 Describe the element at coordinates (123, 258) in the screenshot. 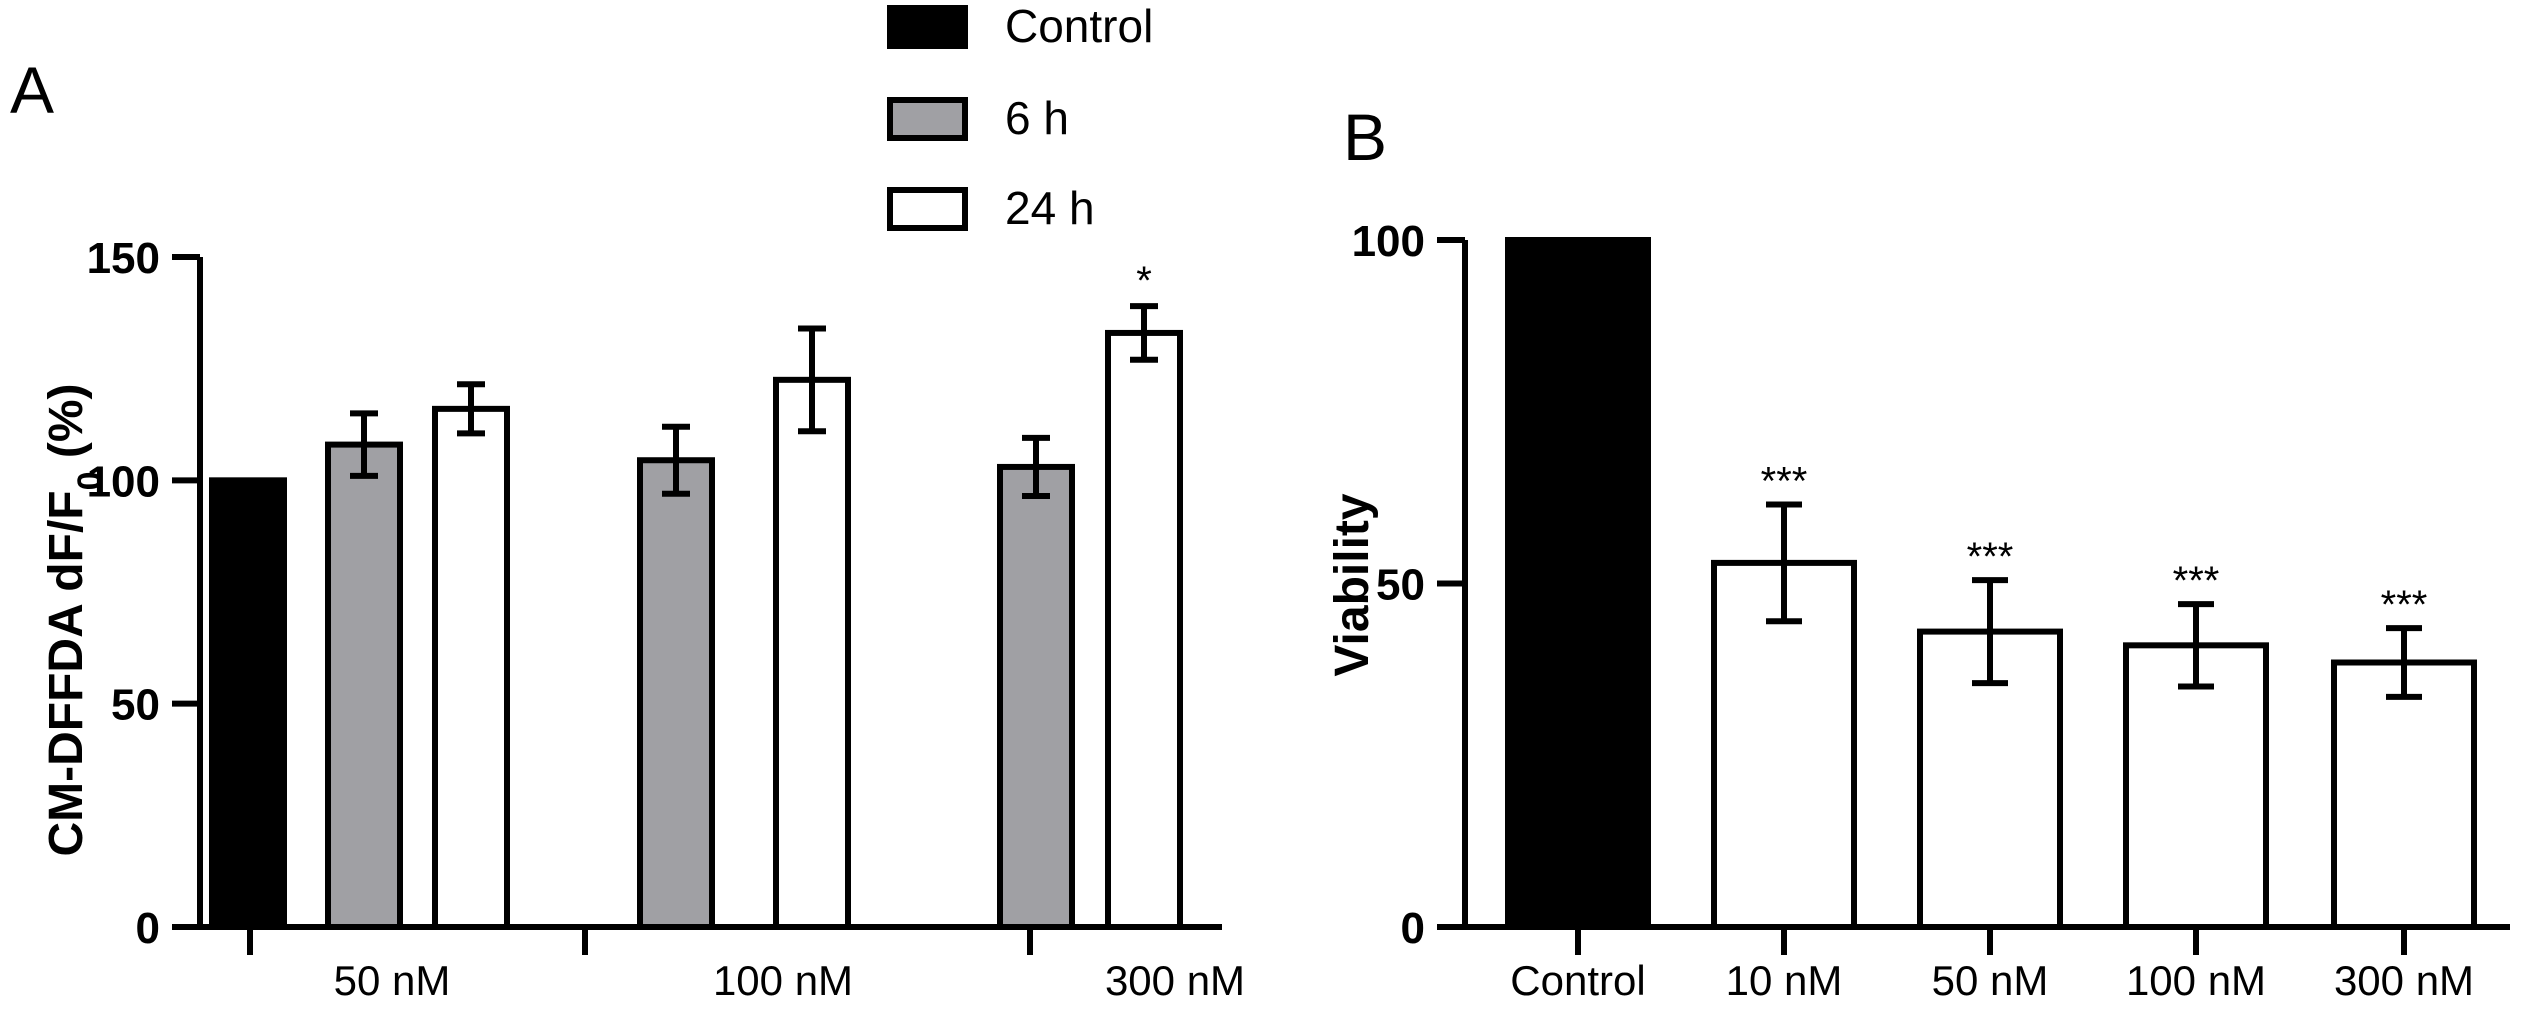

I see `y-tick-label-a: 150` at that location.